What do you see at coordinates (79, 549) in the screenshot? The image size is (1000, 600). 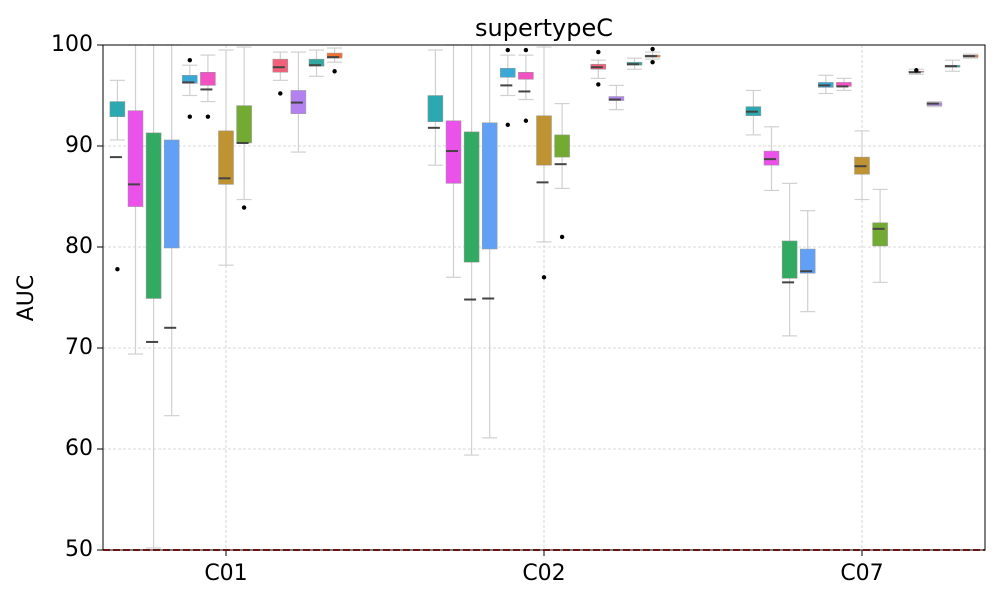 I see `y-tick-label: 50` at bounding box center [79, 549].